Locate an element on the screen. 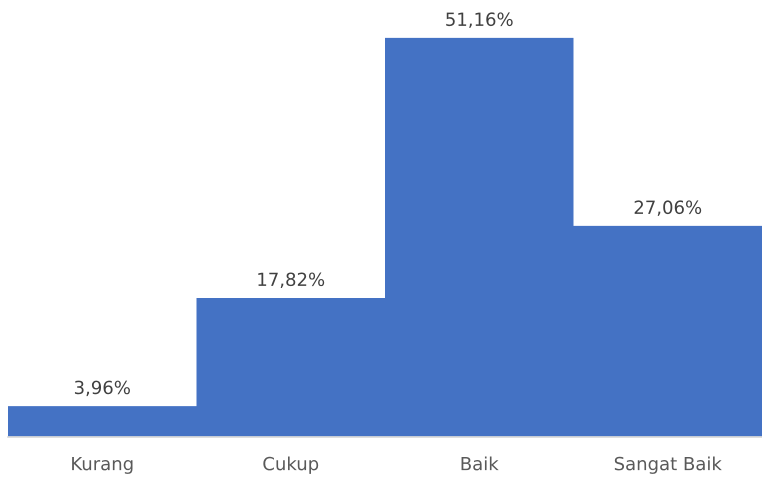  data-label: 17,82% is located at coordinates (291, 280).